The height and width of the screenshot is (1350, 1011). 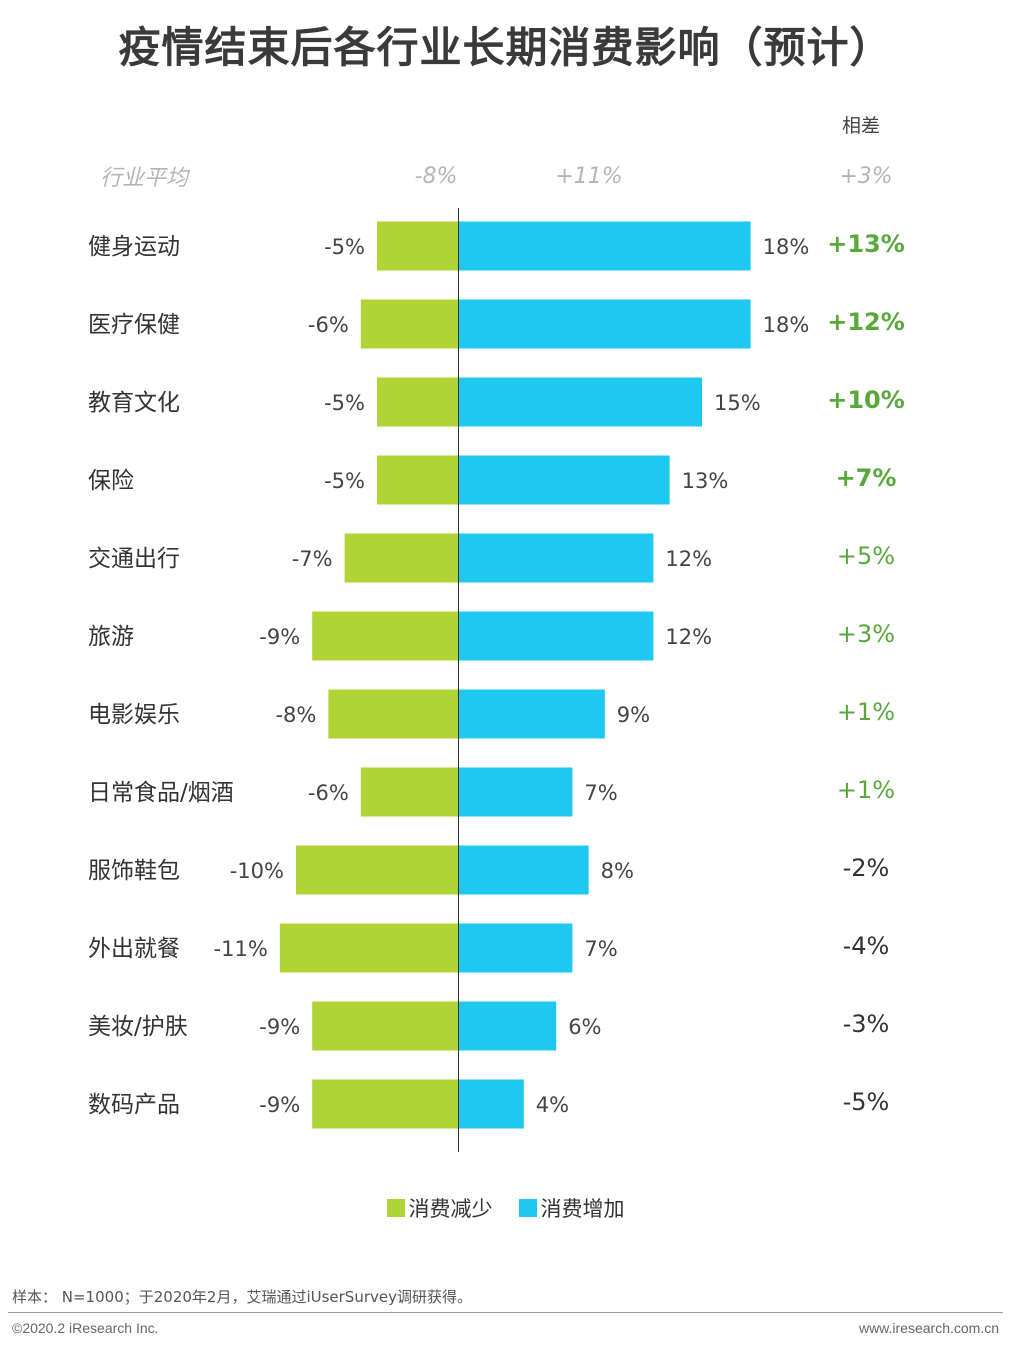 What do you see at coordinates (134, 871) in the screenshot?
I see `category-label: 服饰鞋包` at bounding box center [134, 871].